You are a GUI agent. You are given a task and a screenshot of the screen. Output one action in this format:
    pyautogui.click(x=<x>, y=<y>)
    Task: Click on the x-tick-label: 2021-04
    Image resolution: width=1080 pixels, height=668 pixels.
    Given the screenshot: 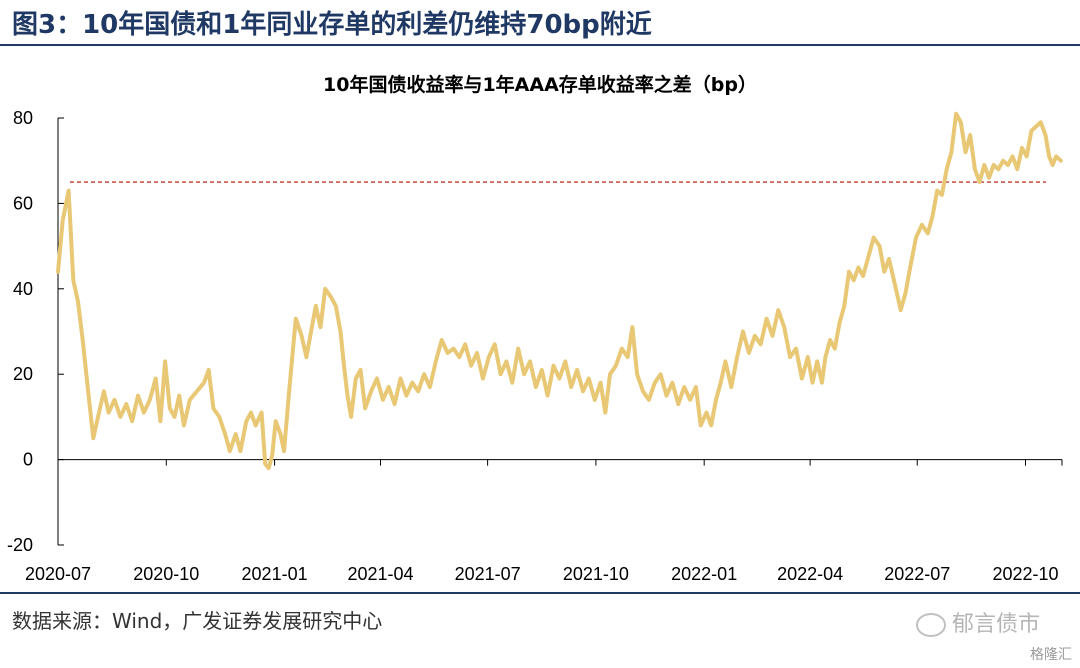 What is the action you would take?
    pyautogui.click(x=380, y=574)
    